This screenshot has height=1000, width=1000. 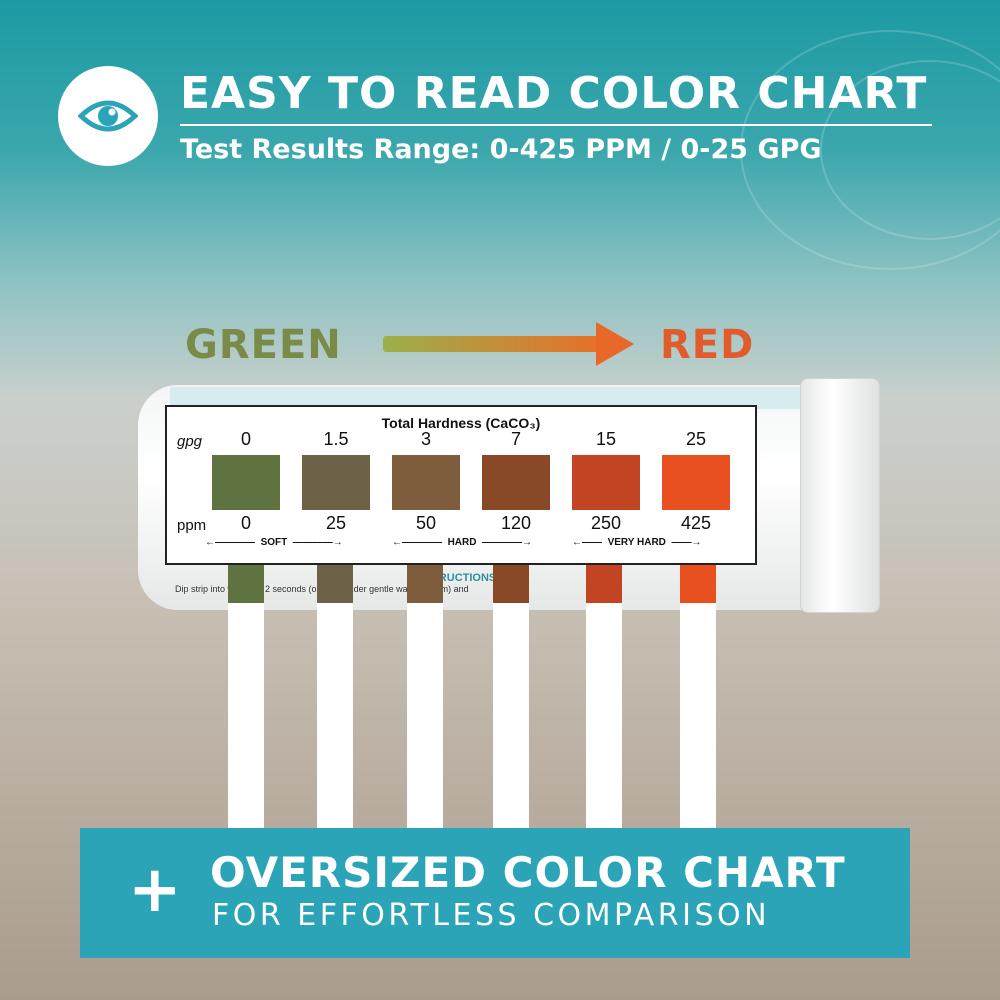 What do you see at coordinates (336, 523) in the screenshot?
I see `ppm-value: 25` at bounding box center [336, 523].